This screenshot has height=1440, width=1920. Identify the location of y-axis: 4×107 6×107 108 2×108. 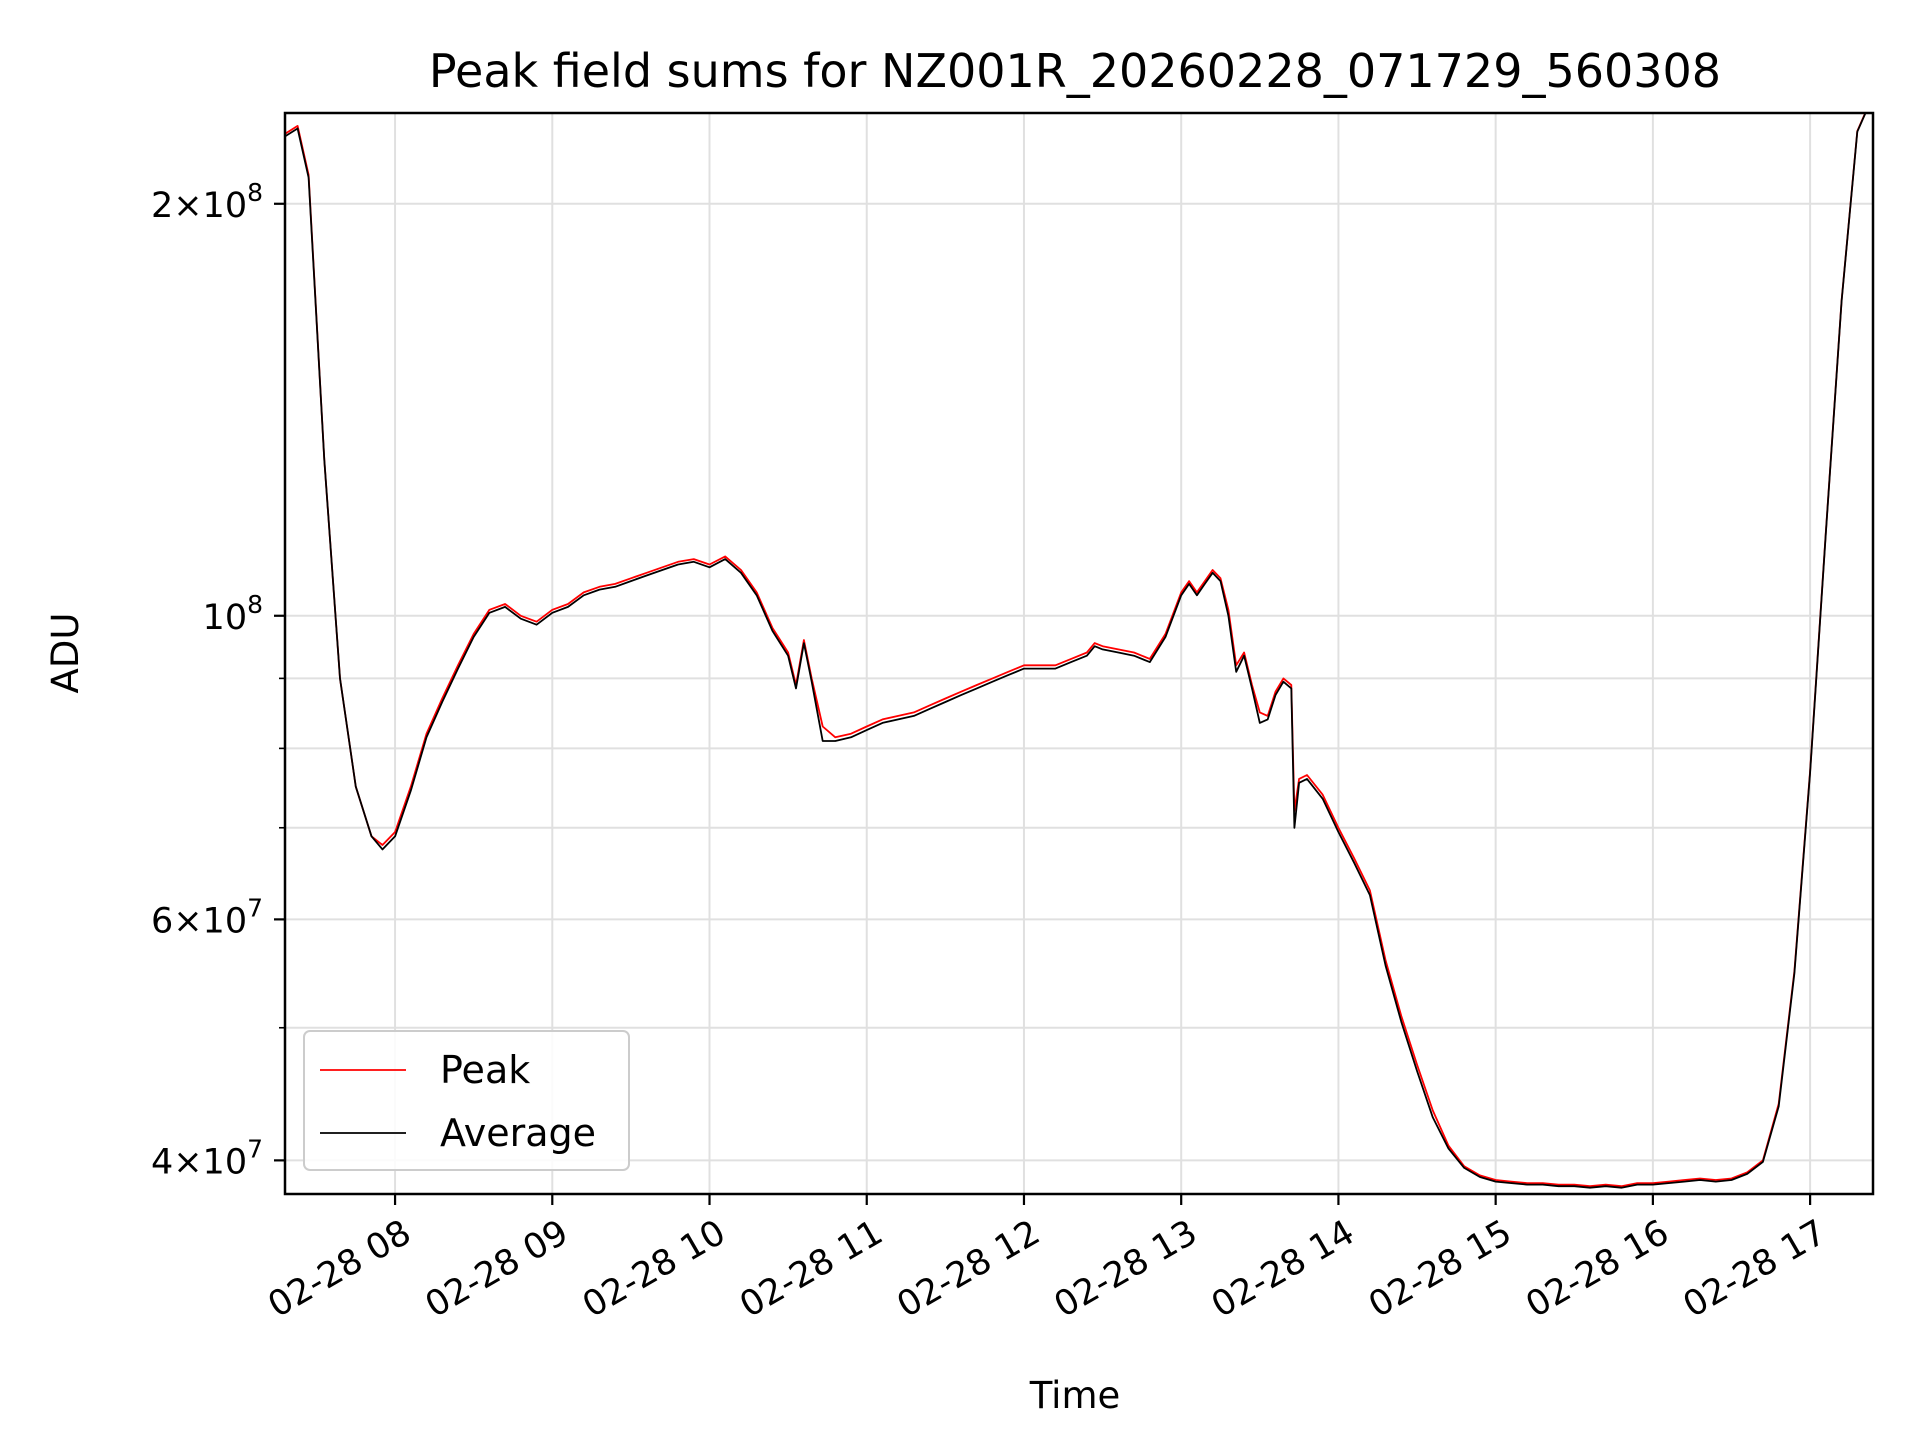
(218, 680).